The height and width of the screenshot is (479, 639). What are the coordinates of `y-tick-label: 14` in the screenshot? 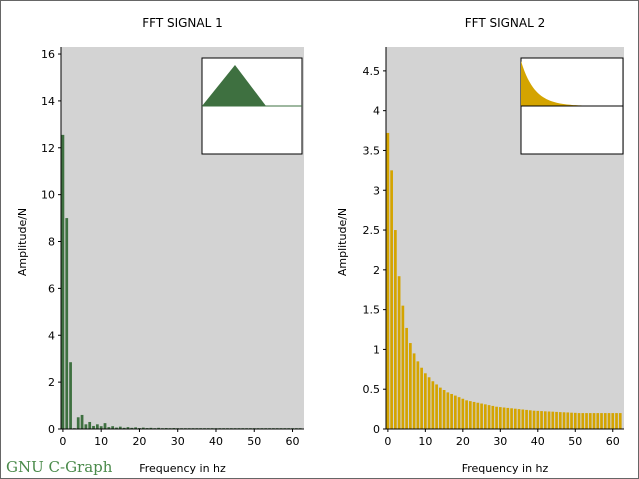 It's located at (48, 101).